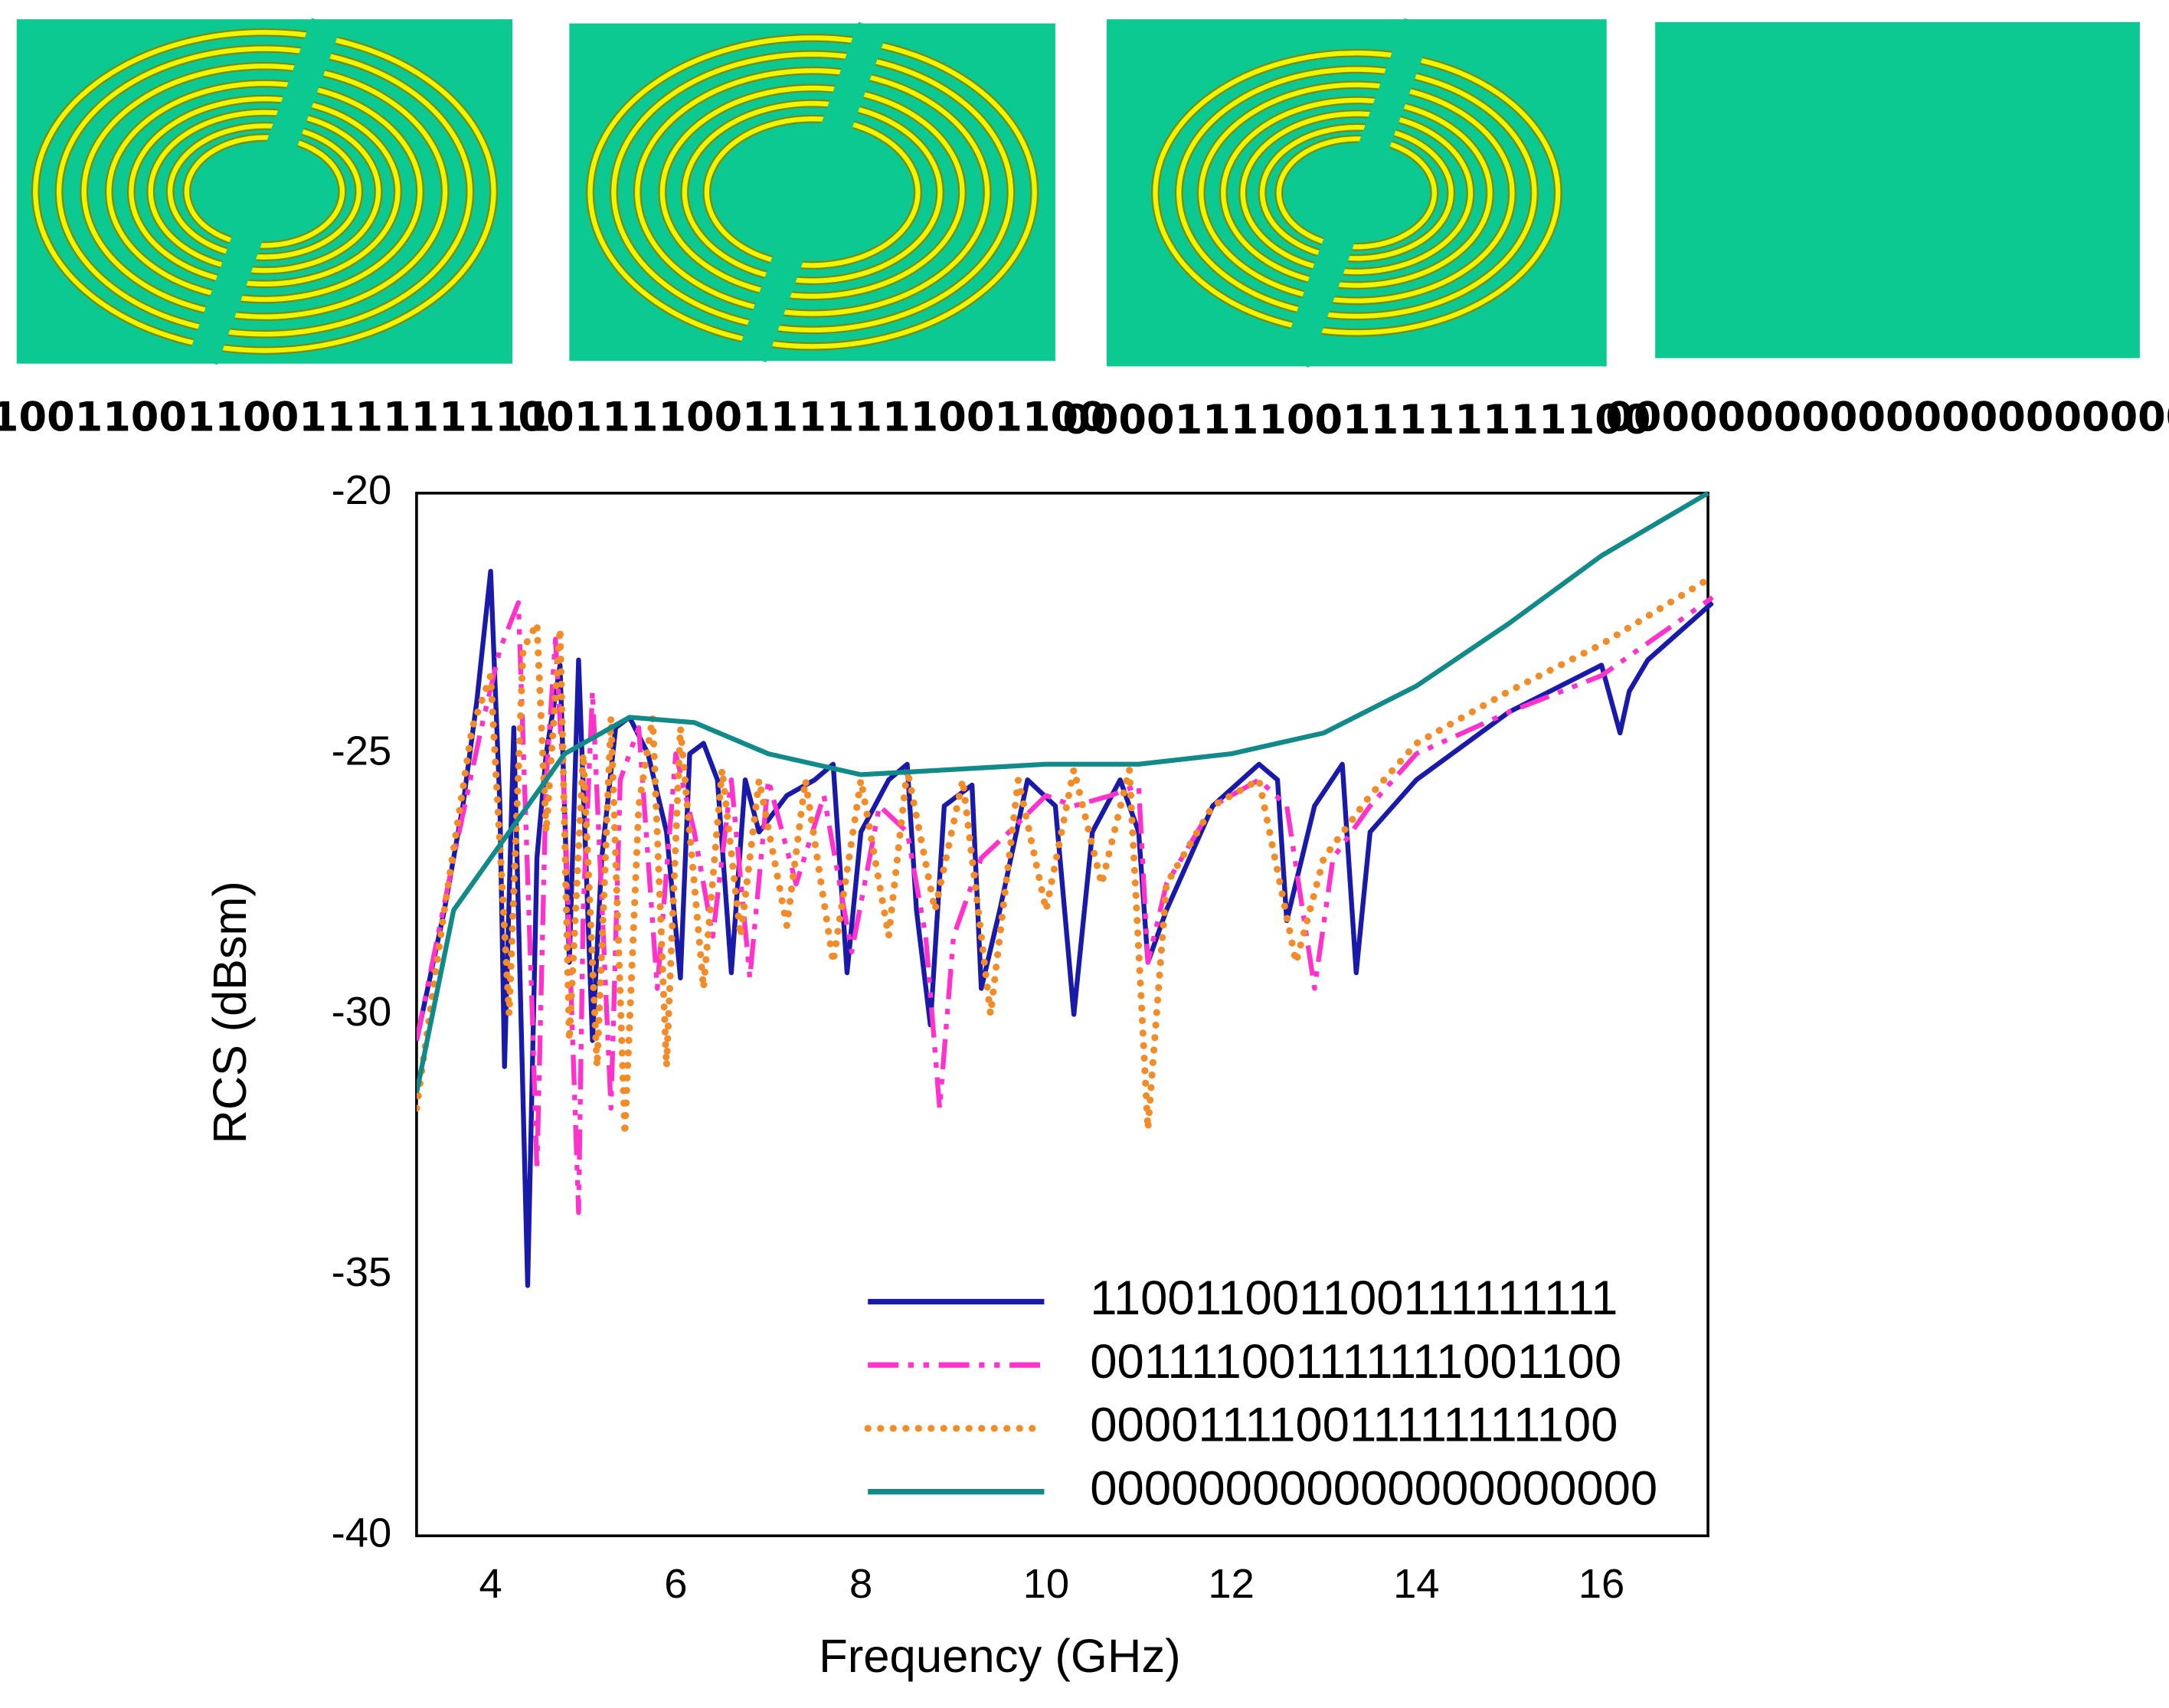  I want to click on cell-label: 000011110011111111100, so click(1356, 420).